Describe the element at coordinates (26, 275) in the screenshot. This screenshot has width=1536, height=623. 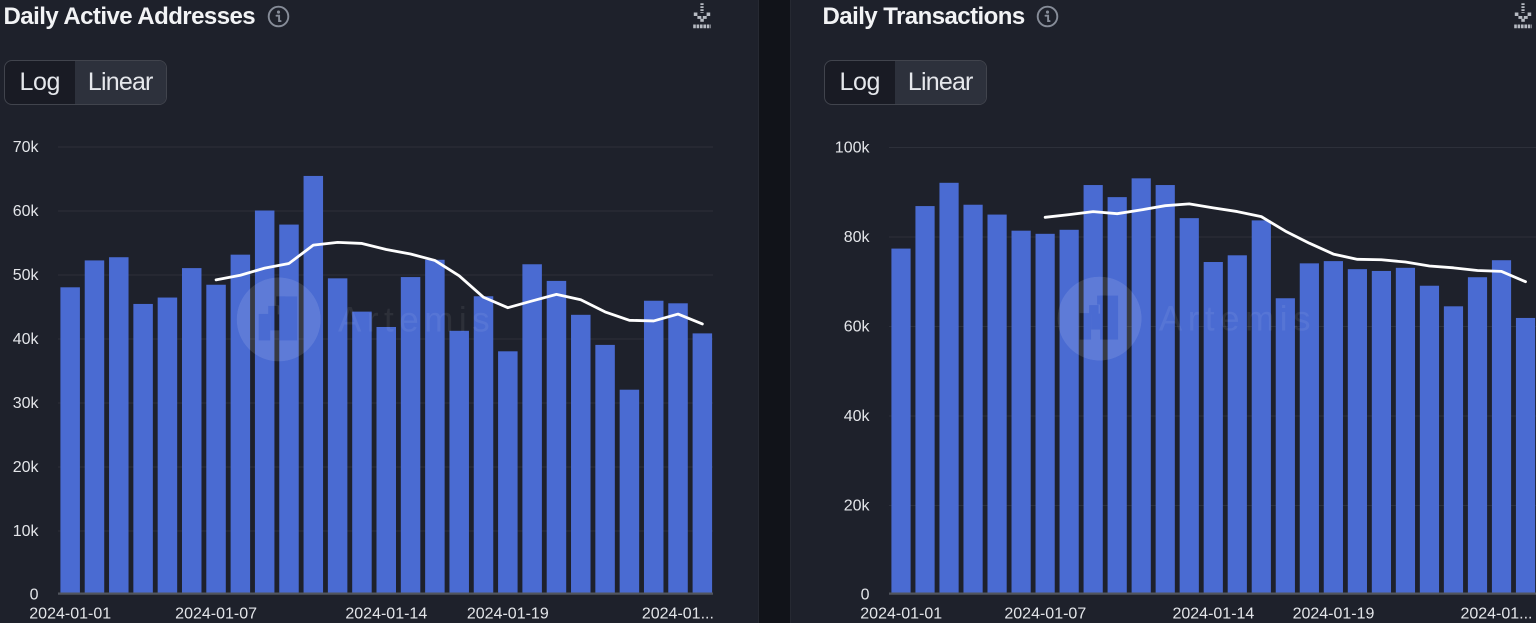
I see `svg-text: 50k` at that location.